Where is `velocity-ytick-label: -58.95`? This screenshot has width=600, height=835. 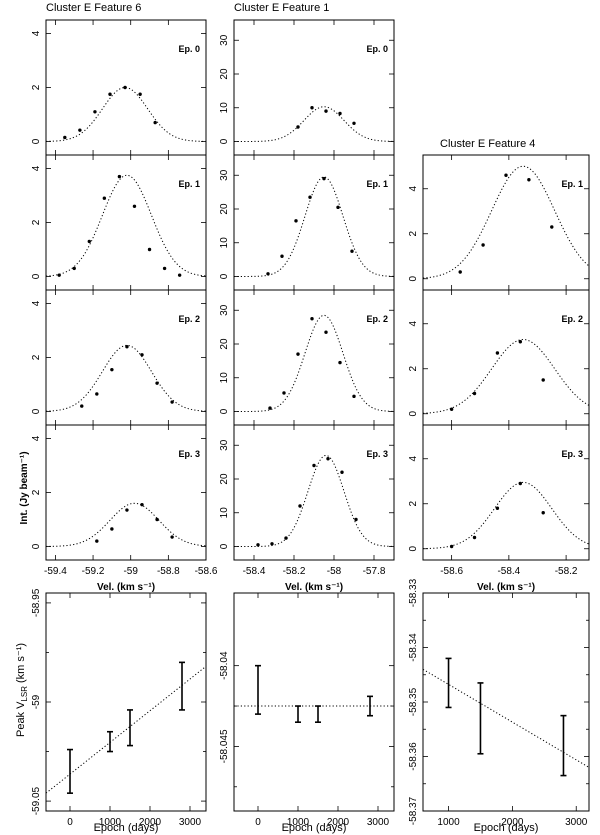 velocity-ytick-label: -58.95 is located at coordinates (36, 602).